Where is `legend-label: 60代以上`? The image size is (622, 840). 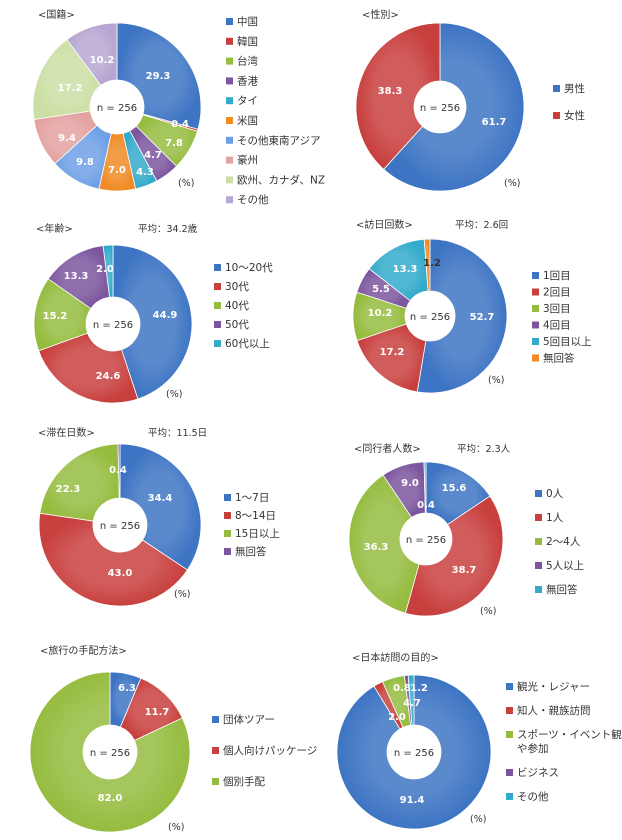
legend-label: 60代以上 is located at coordinates (247, 344).